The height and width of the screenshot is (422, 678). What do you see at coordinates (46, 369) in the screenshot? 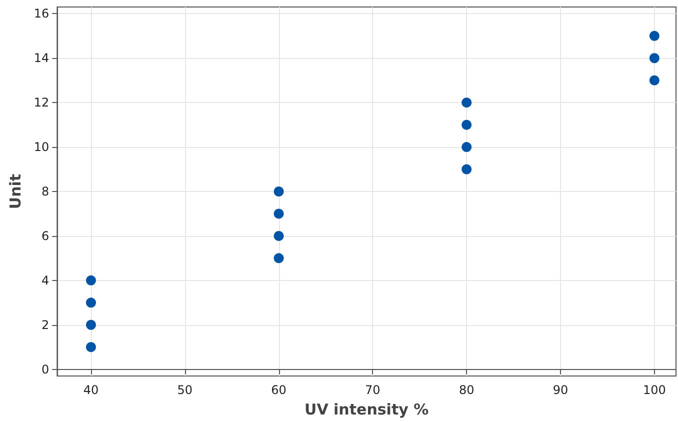
I see `y-tick-label: 0` at bounding box center [46, 369].